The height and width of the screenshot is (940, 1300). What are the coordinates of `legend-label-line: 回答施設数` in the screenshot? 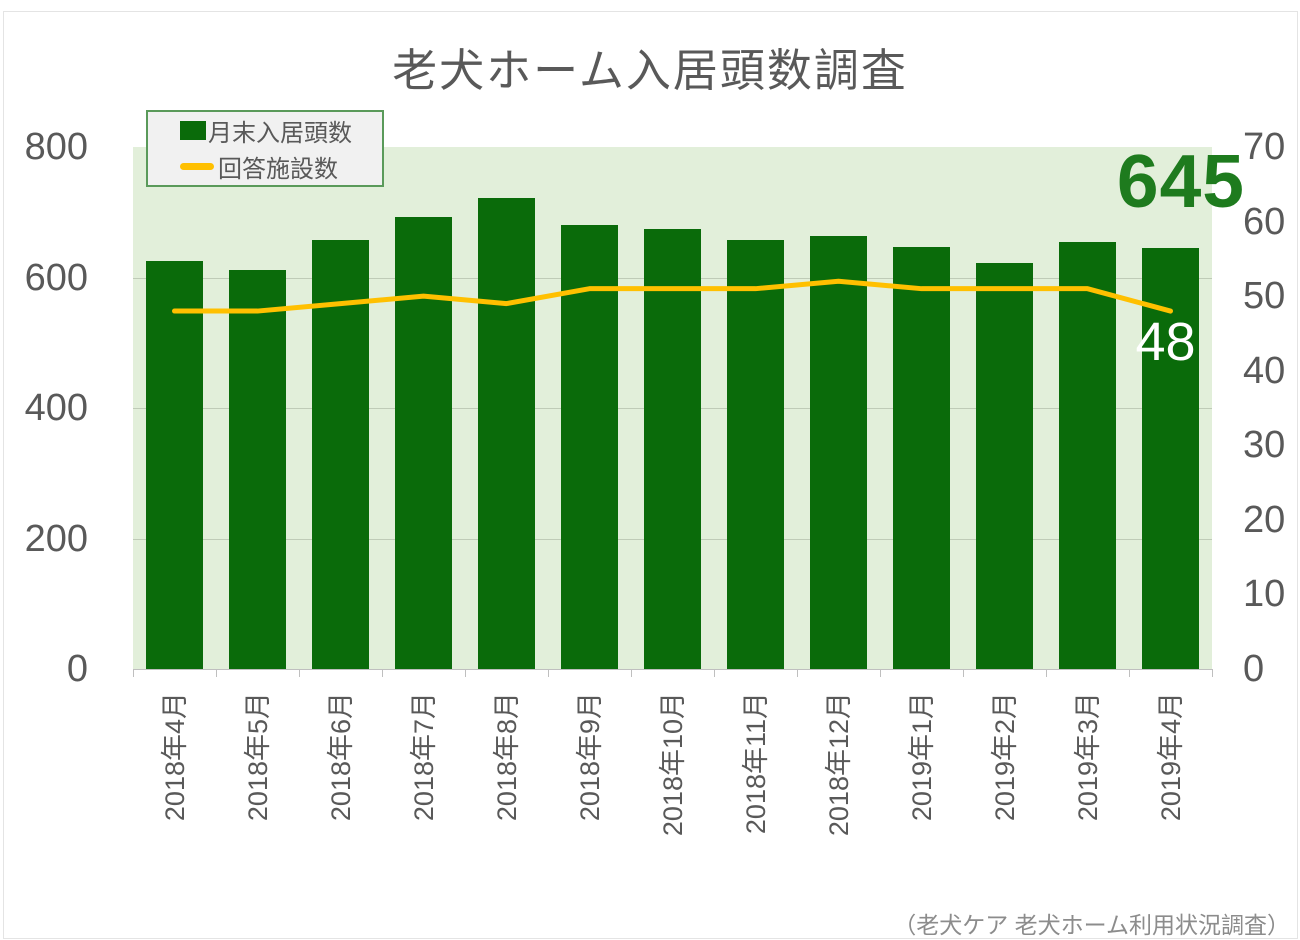 It's located at (278, 169).